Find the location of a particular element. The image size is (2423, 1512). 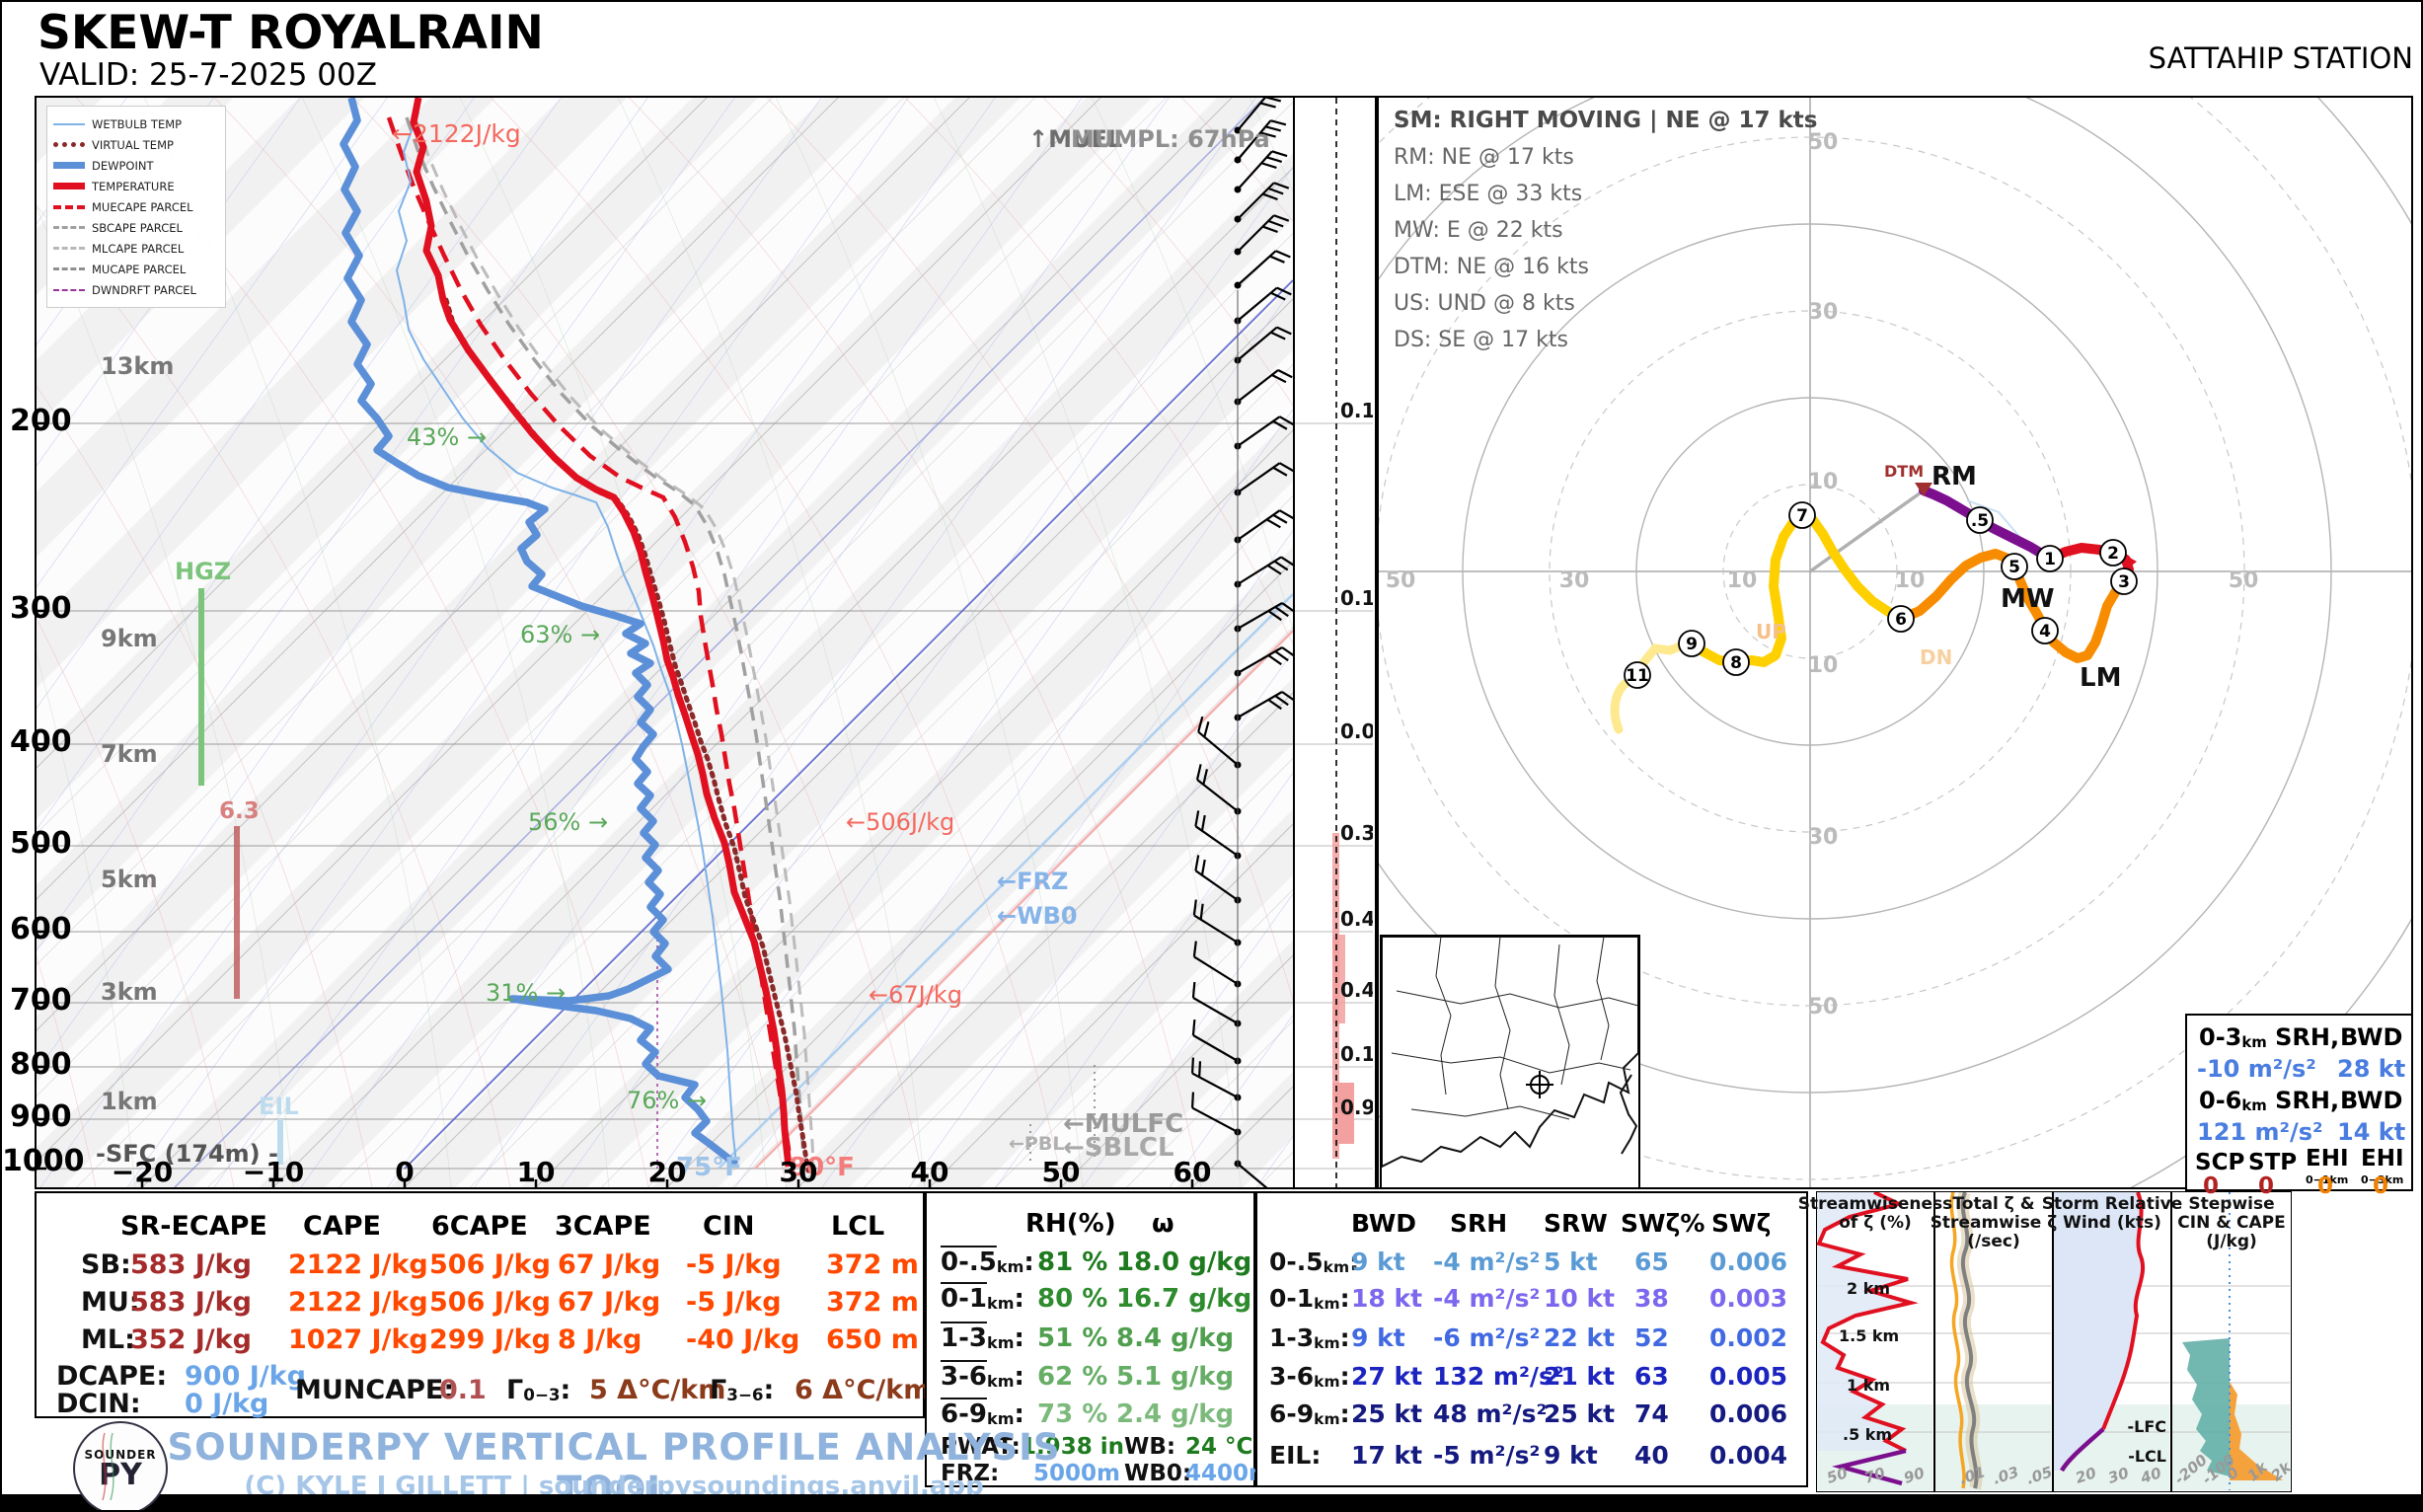

hodo-trace-arrowhead is located at coordinates (2130, 562).